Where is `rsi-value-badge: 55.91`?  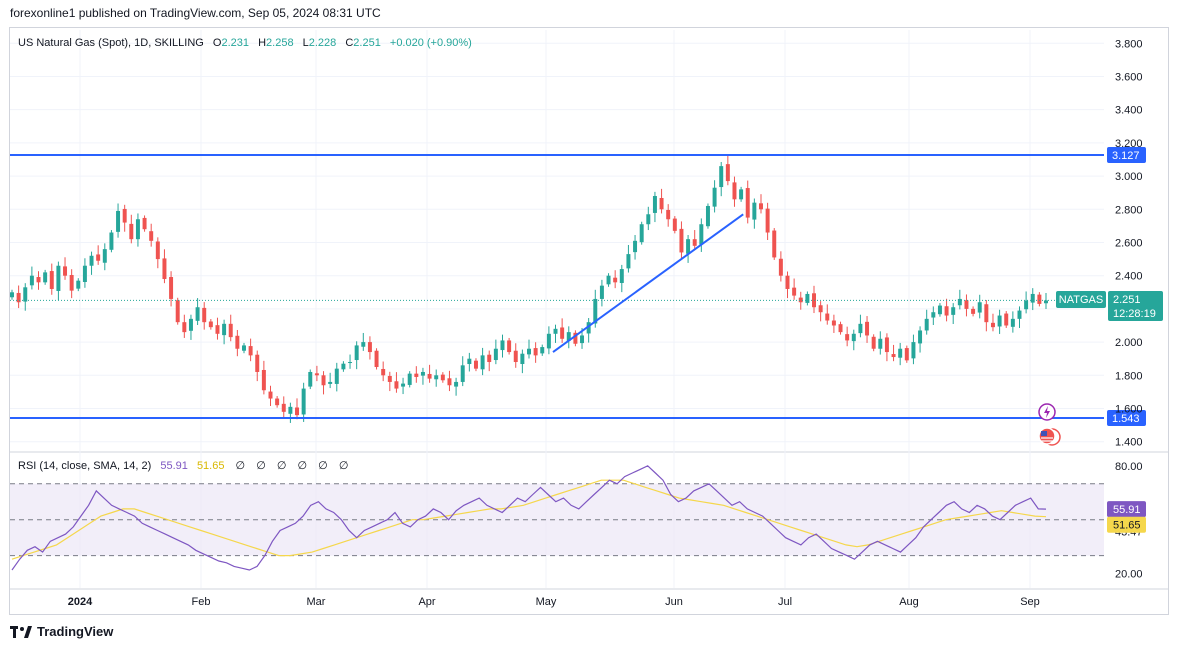 rsi-value-badge: 55.91 is located at coordinates (1127, 510).